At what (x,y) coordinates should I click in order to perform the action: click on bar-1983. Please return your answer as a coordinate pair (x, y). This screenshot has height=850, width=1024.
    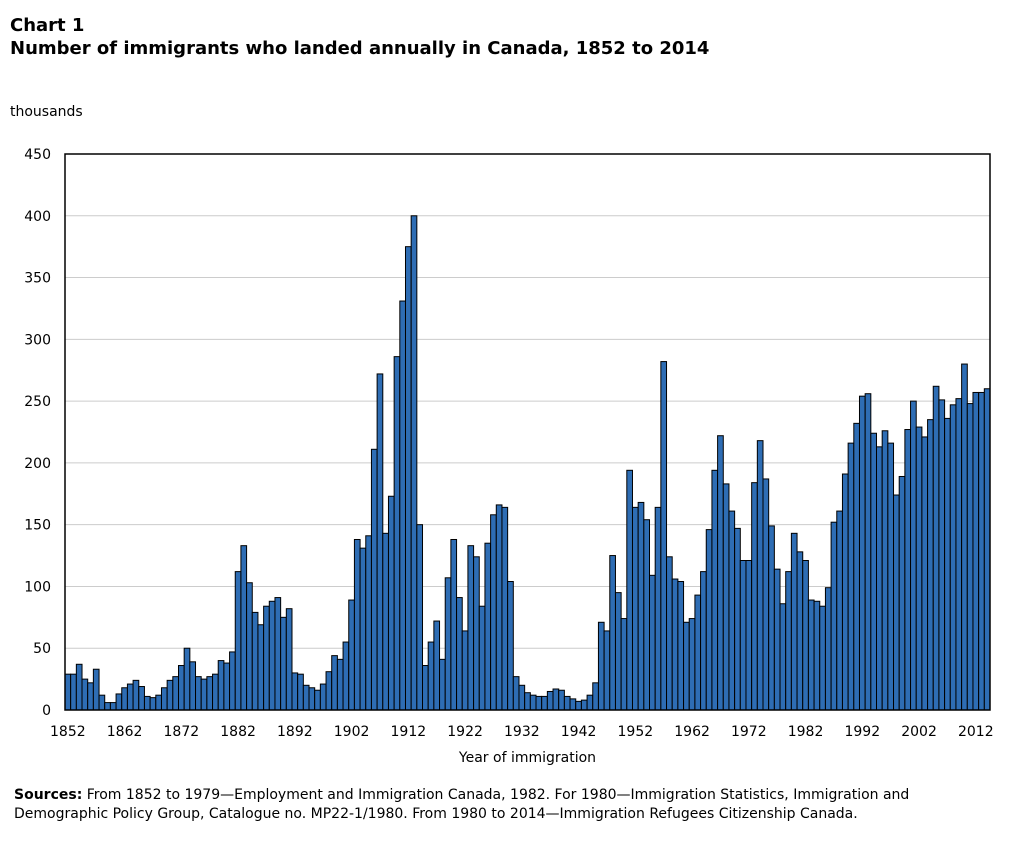
    Looking at the image, I should click on (811, 655).